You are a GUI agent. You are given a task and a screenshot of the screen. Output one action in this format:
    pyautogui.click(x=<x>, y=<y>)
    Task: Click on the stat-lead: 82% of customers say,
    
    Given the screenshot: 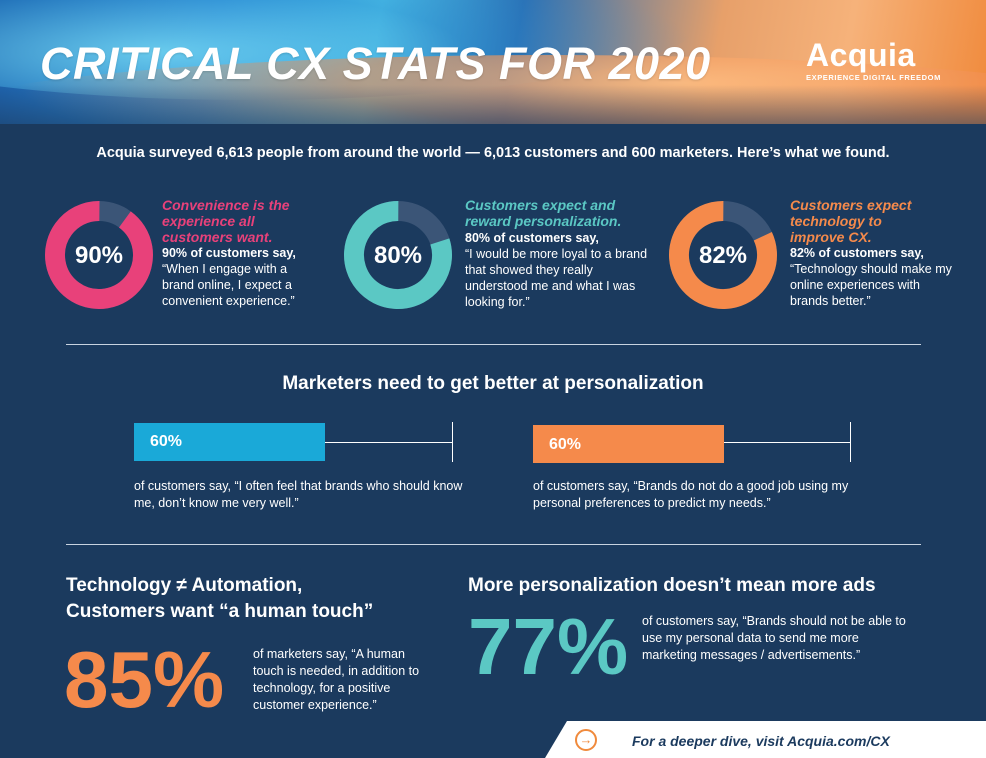 What is the action you would take?
    pyautogui.click(x=857, y=253)
    